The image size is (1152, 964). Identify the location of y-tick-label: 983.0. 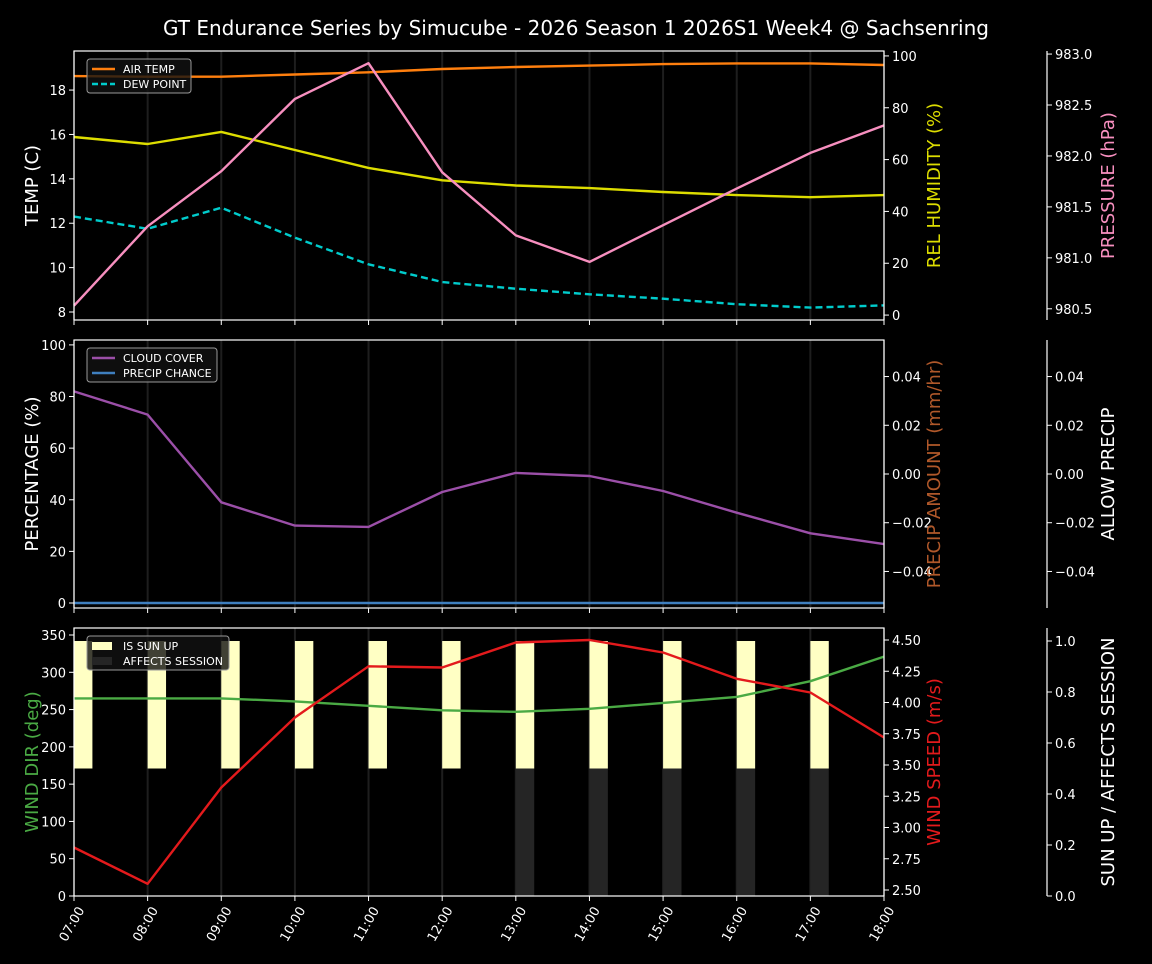
(1073, 55).